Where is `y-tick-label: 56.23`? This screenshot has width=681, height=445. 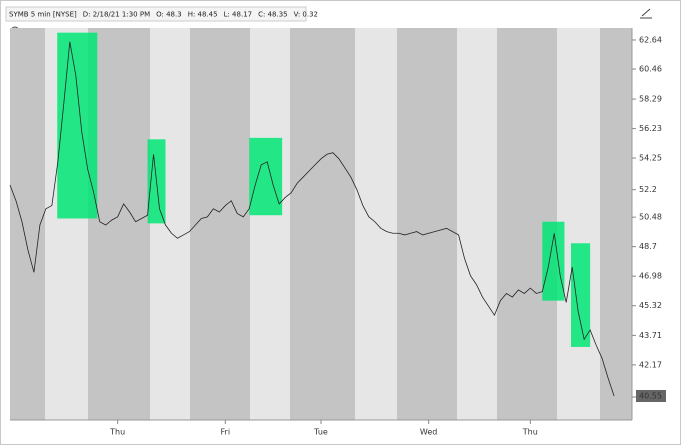
y-tick-label: 56.23 is located at coordinates (650, 128).